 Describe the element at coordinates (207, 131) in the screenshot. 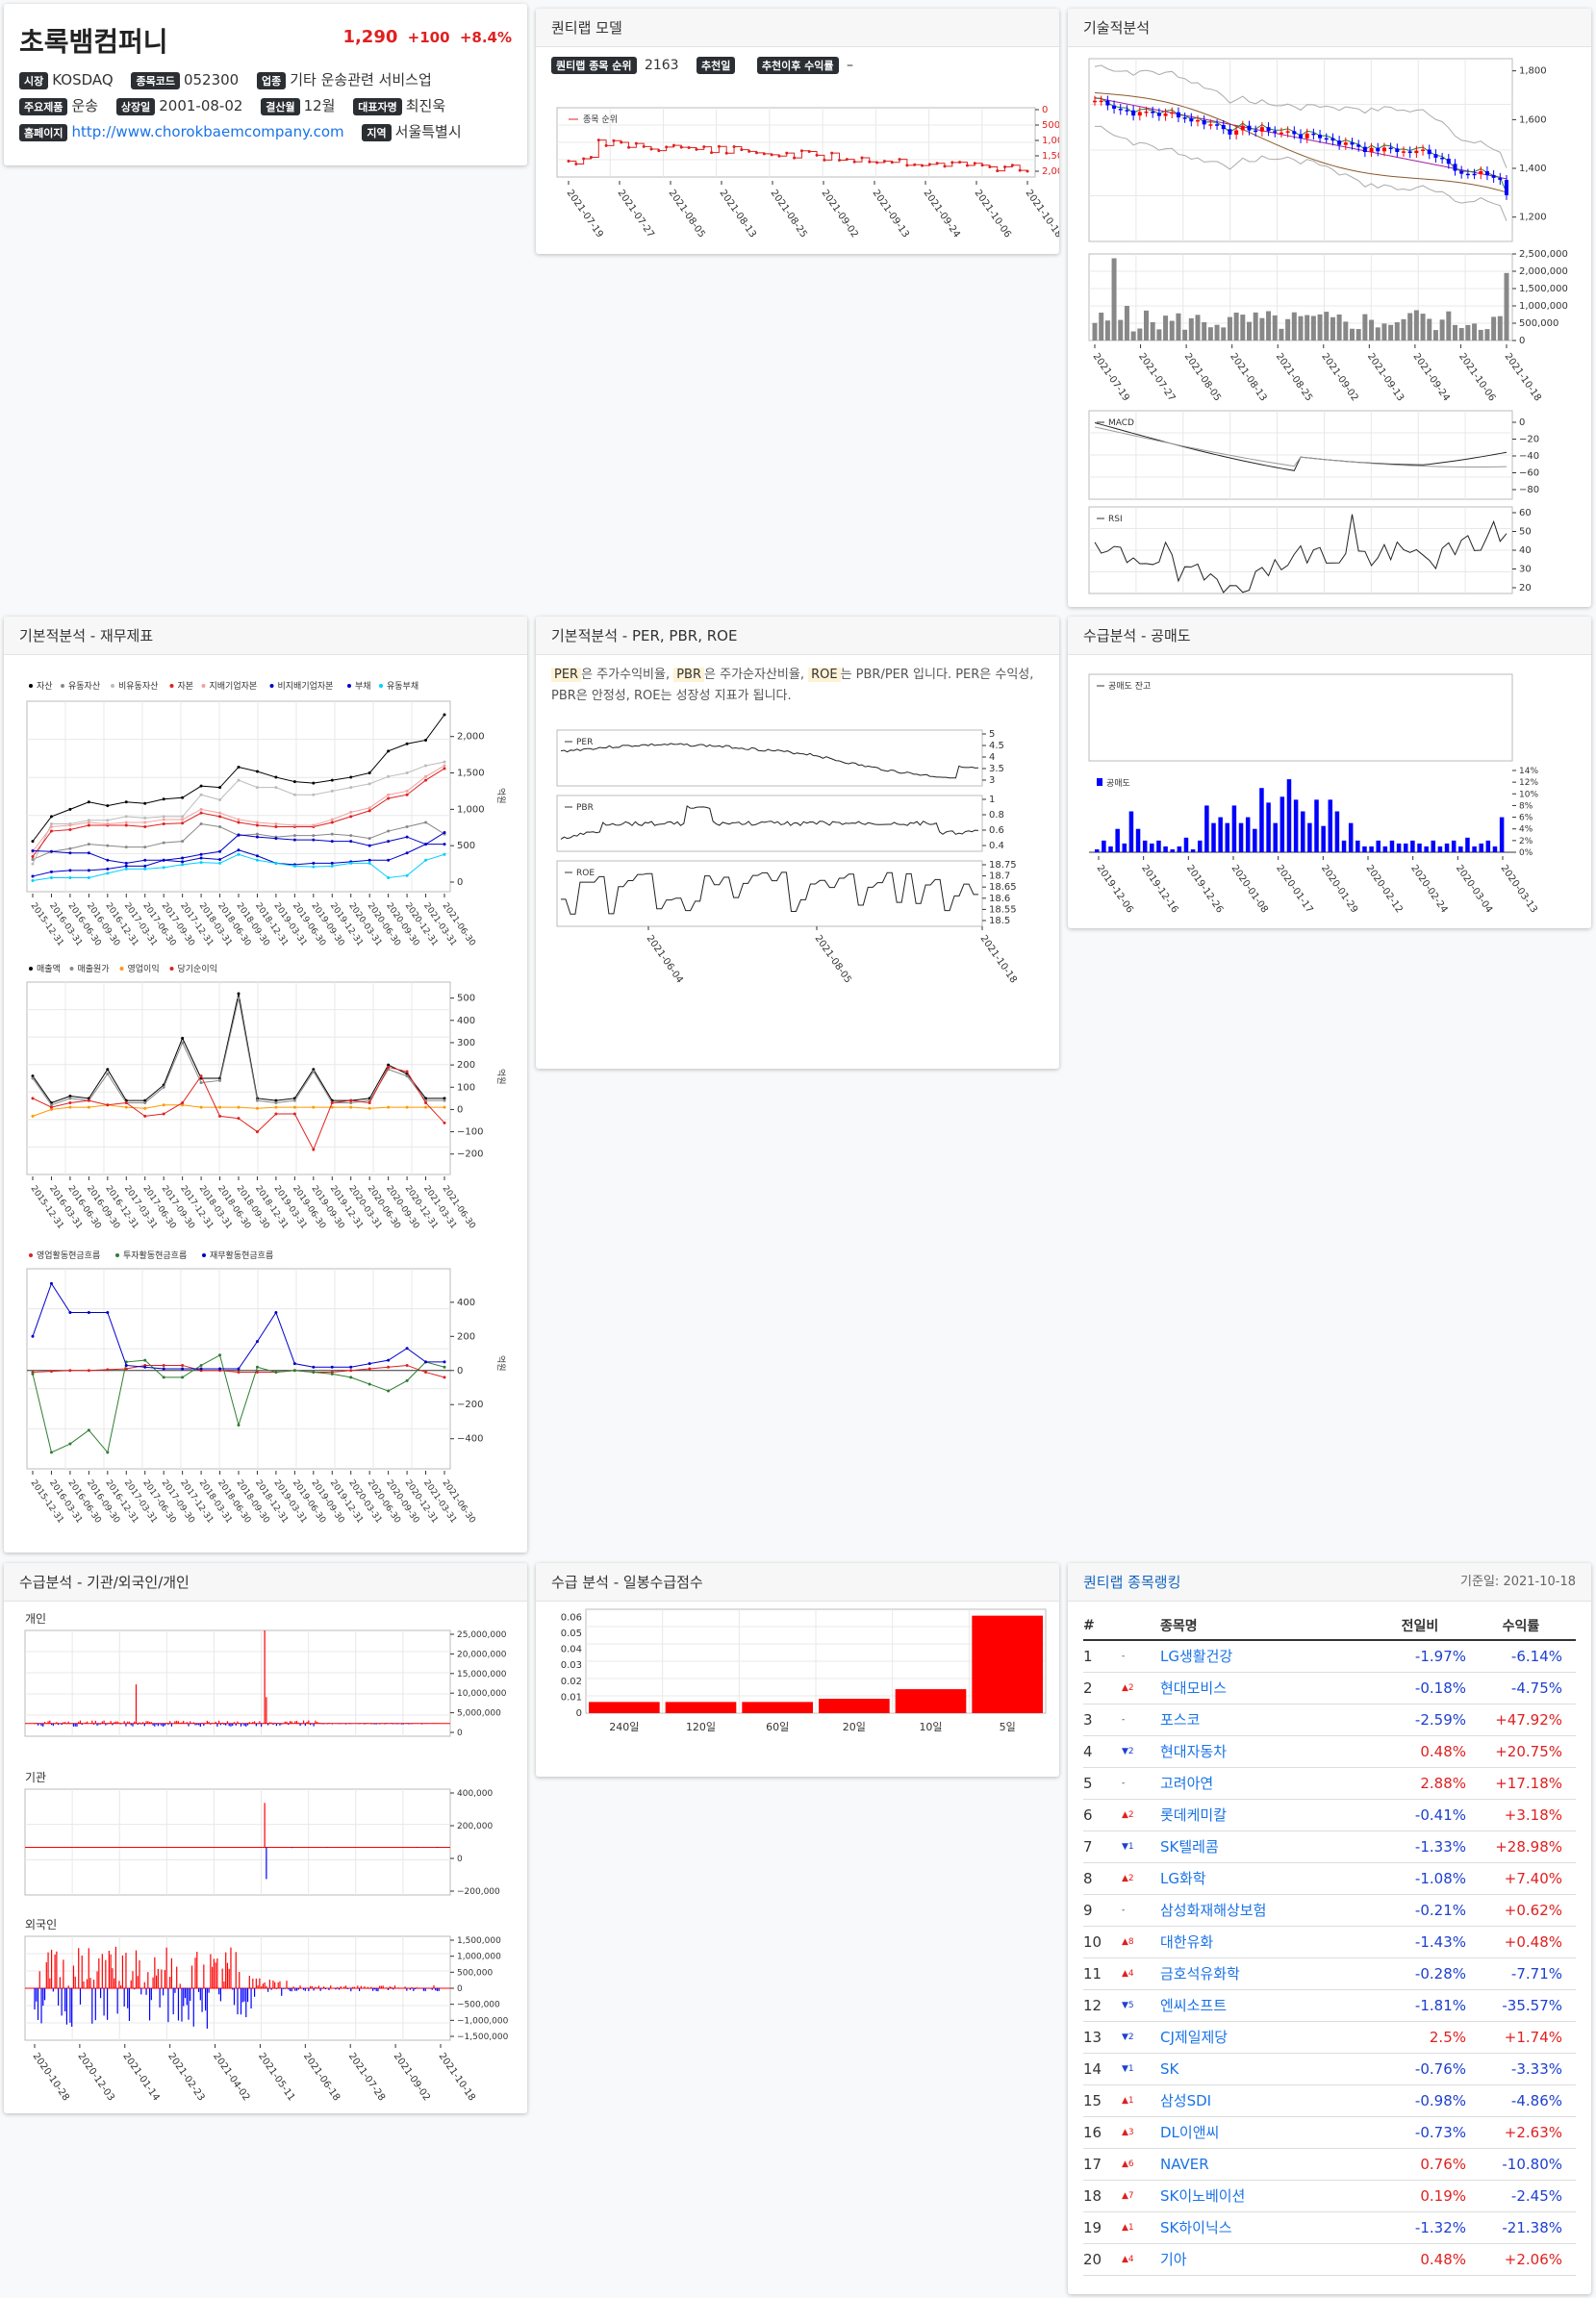

I see `homepage-link: http://www.chorokbaemcompany.com` at that location.